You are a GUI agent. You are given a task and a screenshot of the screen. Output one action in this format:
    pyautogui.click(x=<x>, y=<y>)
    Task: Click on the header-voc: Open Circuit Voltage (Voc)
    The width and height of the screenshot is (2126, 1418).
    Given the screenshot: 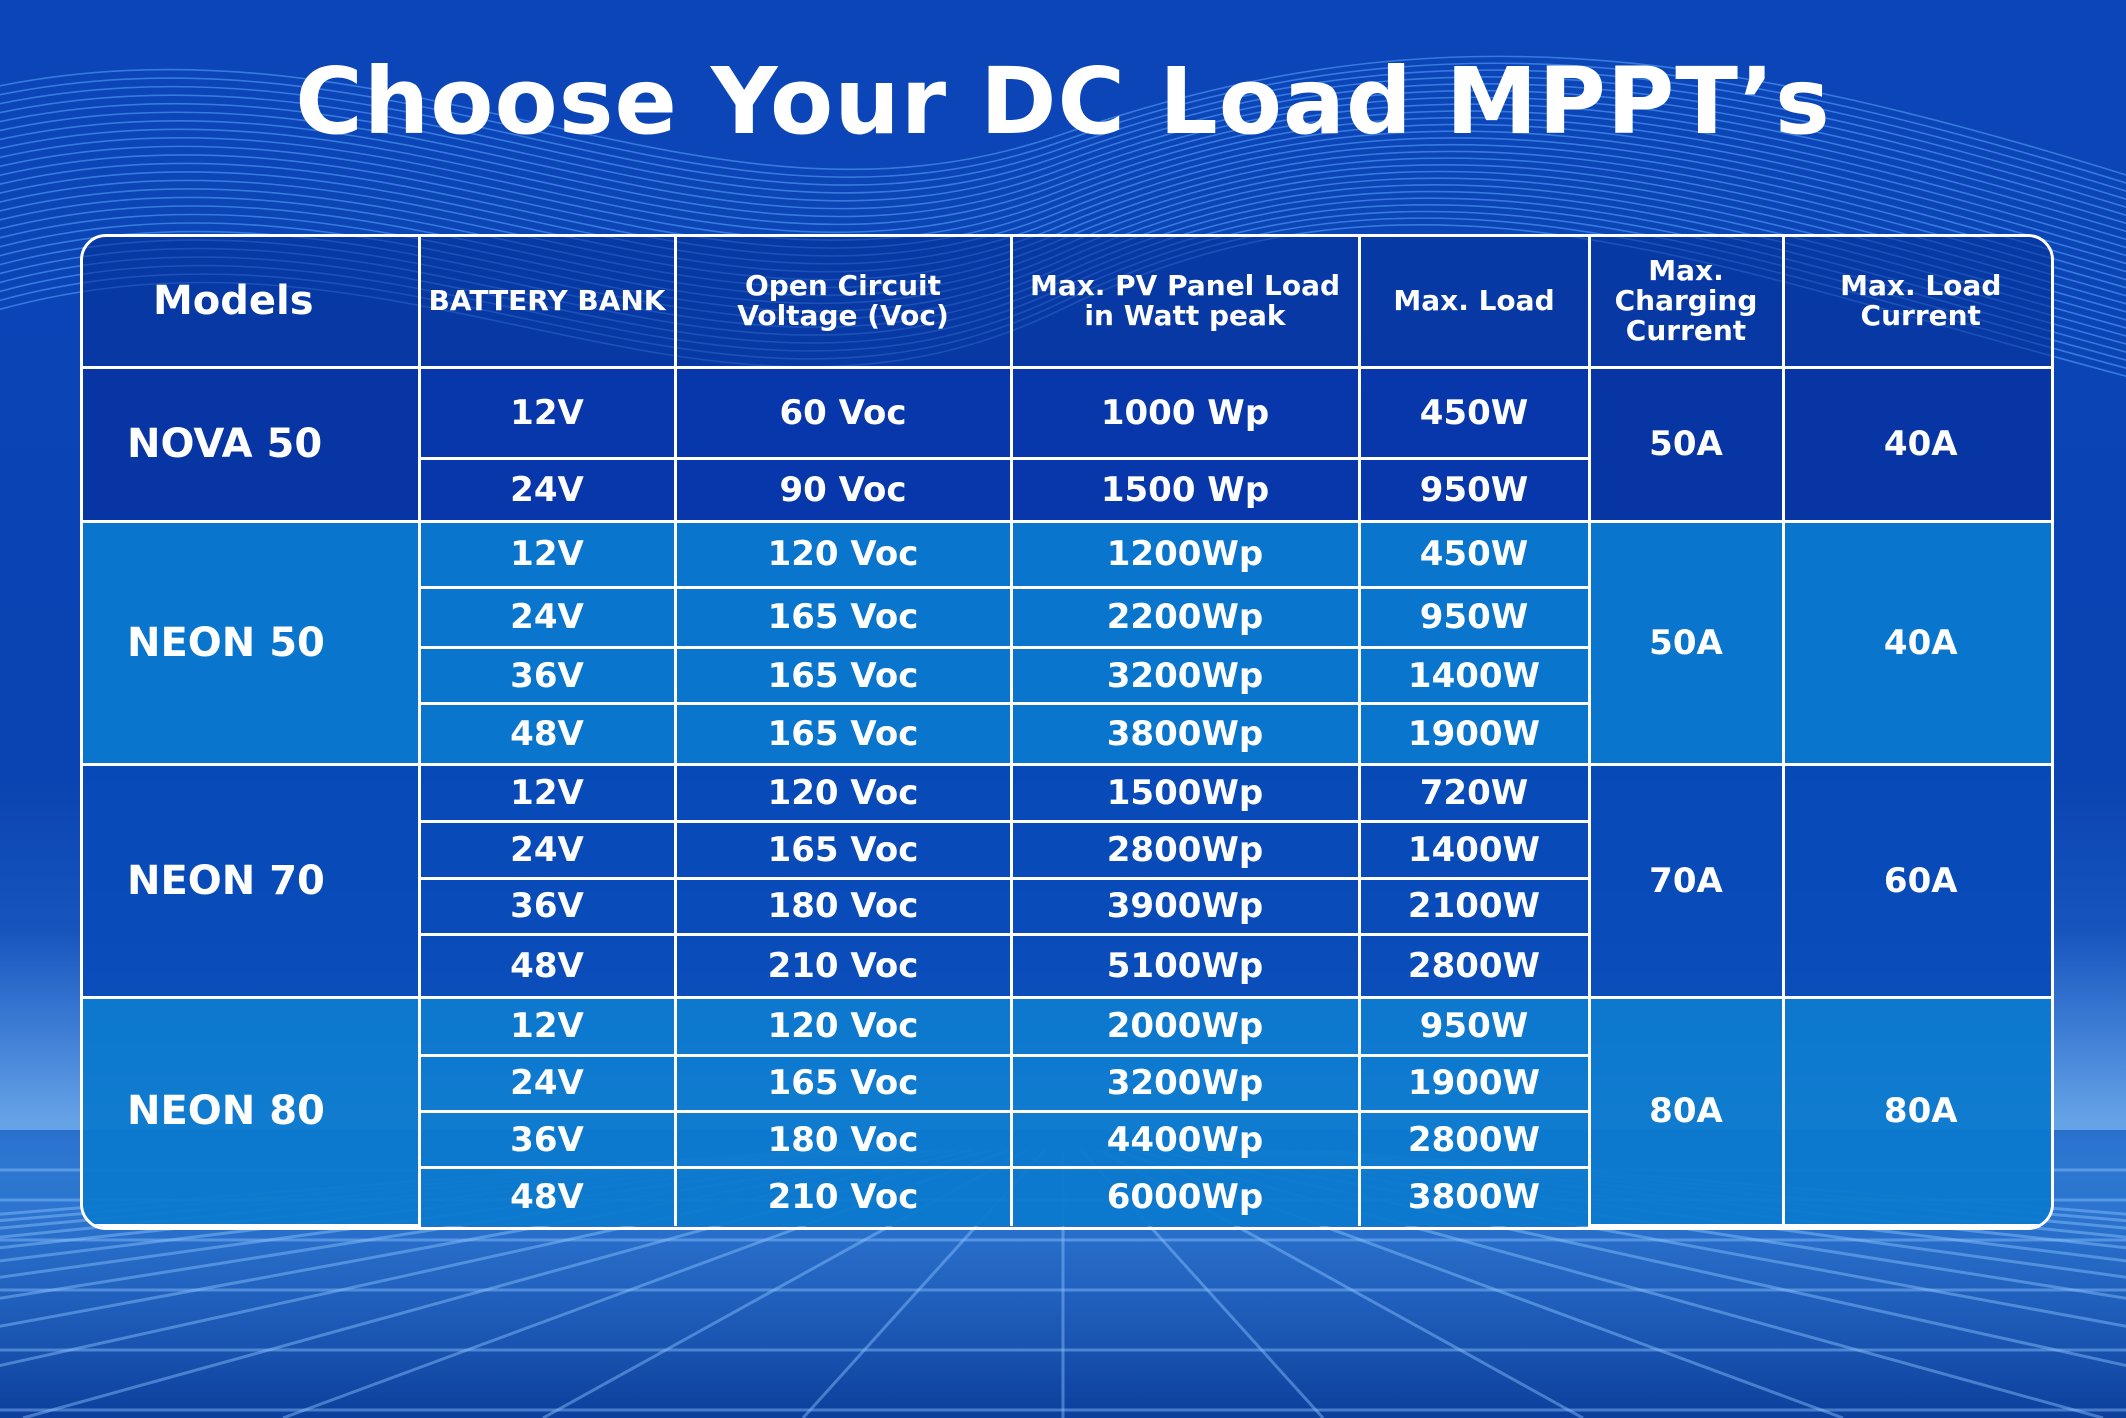 What is the action you would take?
    pyautogui.click(x=843, y=303)
    